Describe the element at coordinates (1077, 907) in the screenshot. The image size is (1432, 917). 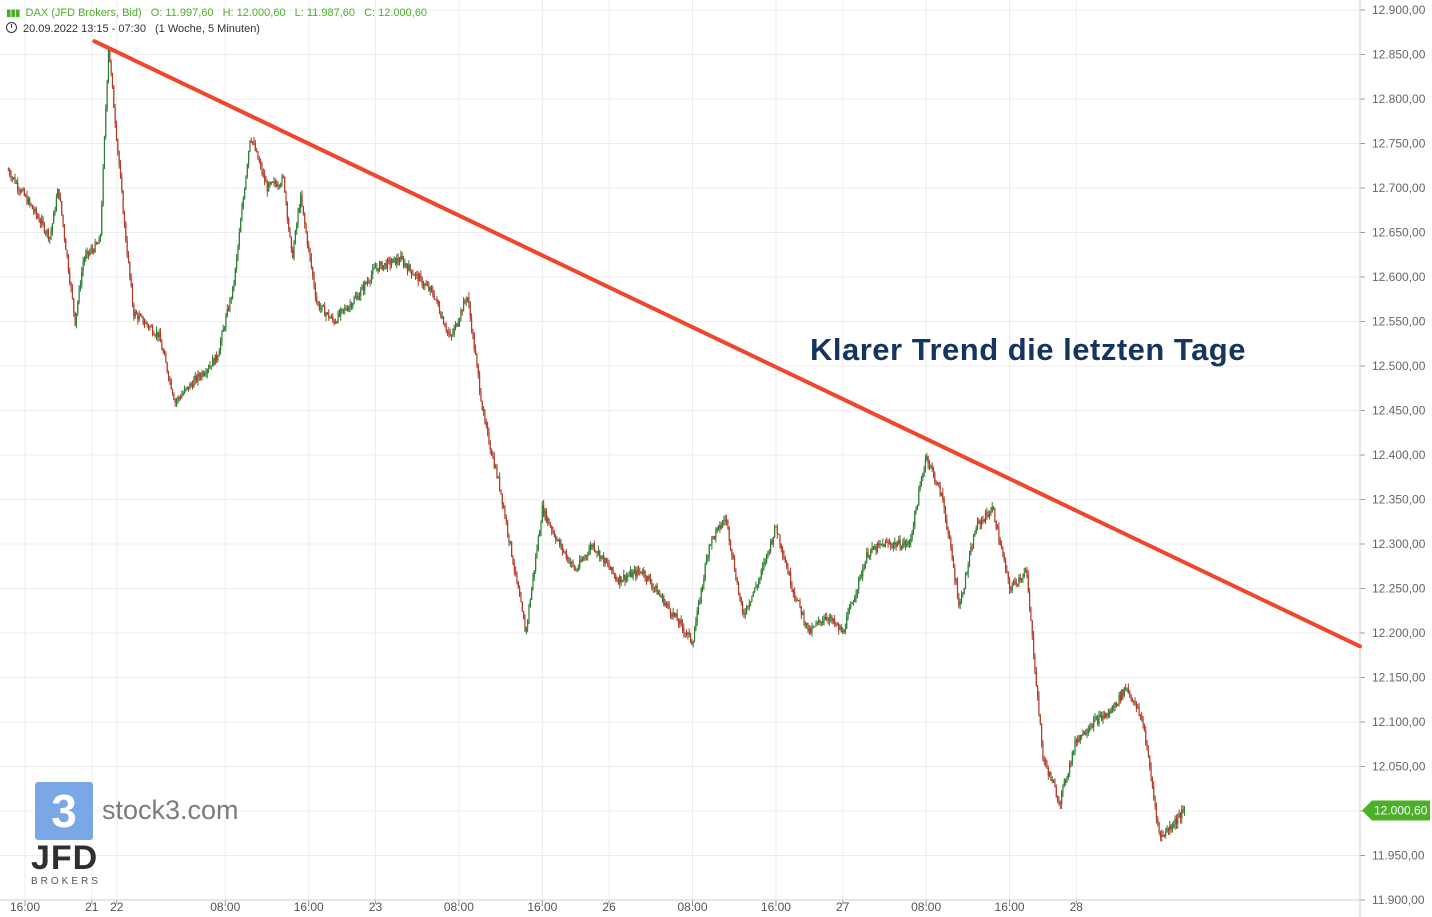
I see `x-tick-label: 28` at that location.